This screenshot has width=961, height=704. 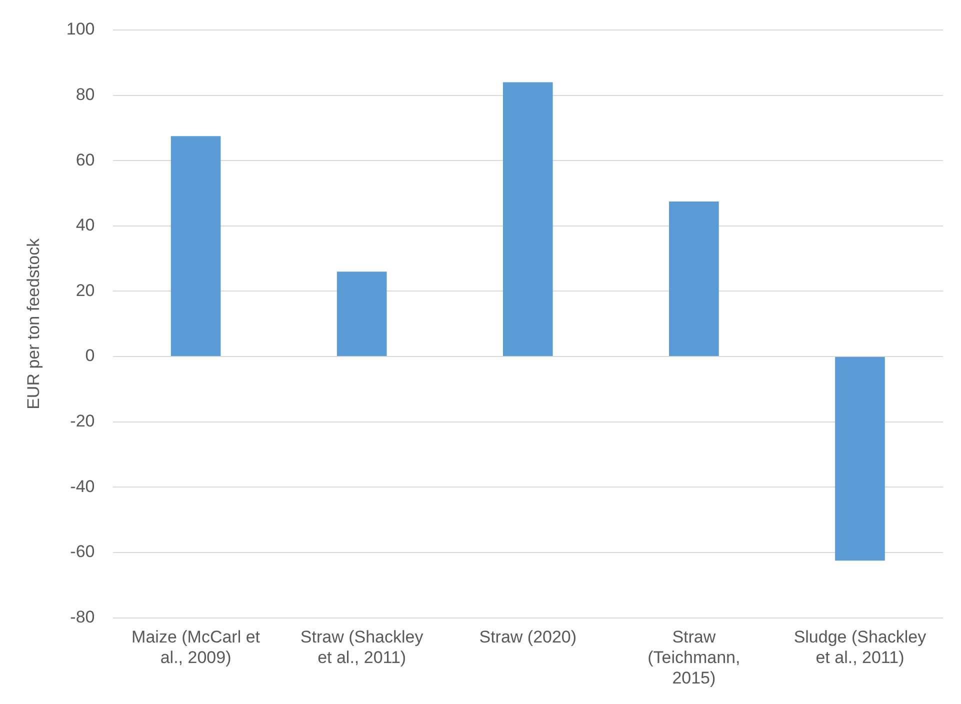 What do you see at coordinates (528, 637) in the screenshot?
I see `x-tick-label: Straw (2020)` at bounding box center [528, 637].